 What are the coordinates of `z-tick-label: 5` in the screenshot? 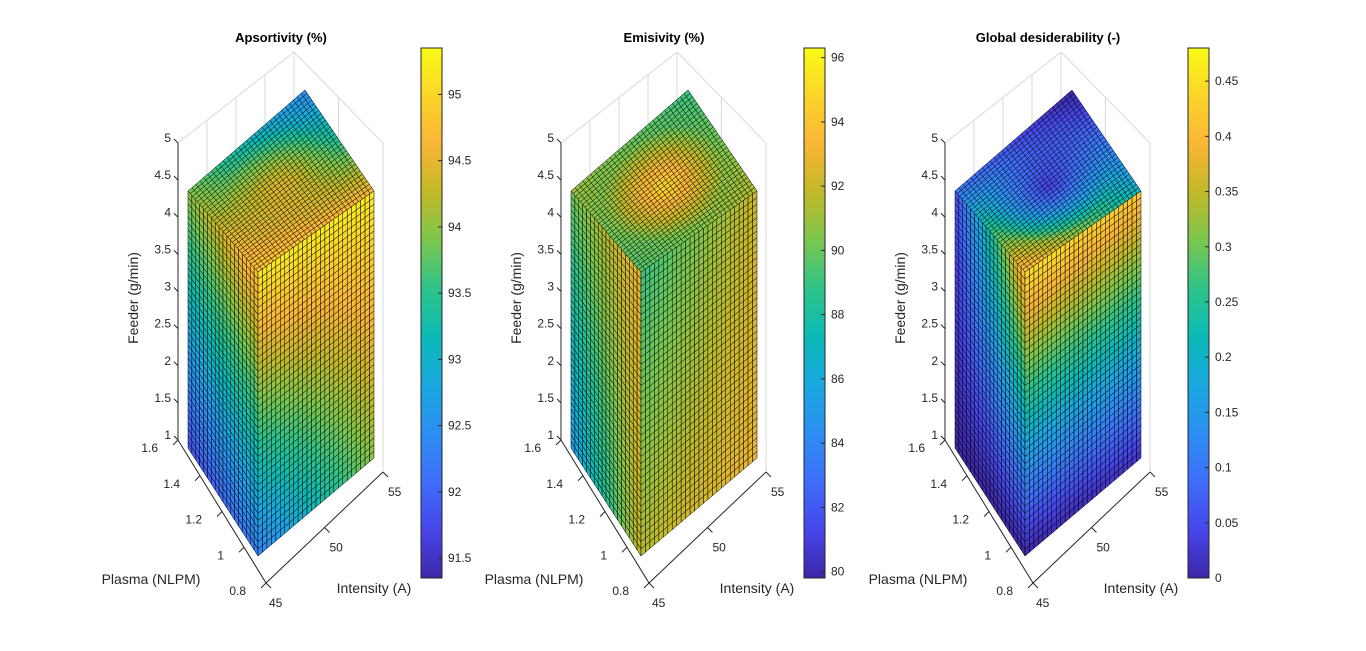 It's located at (167, 138).